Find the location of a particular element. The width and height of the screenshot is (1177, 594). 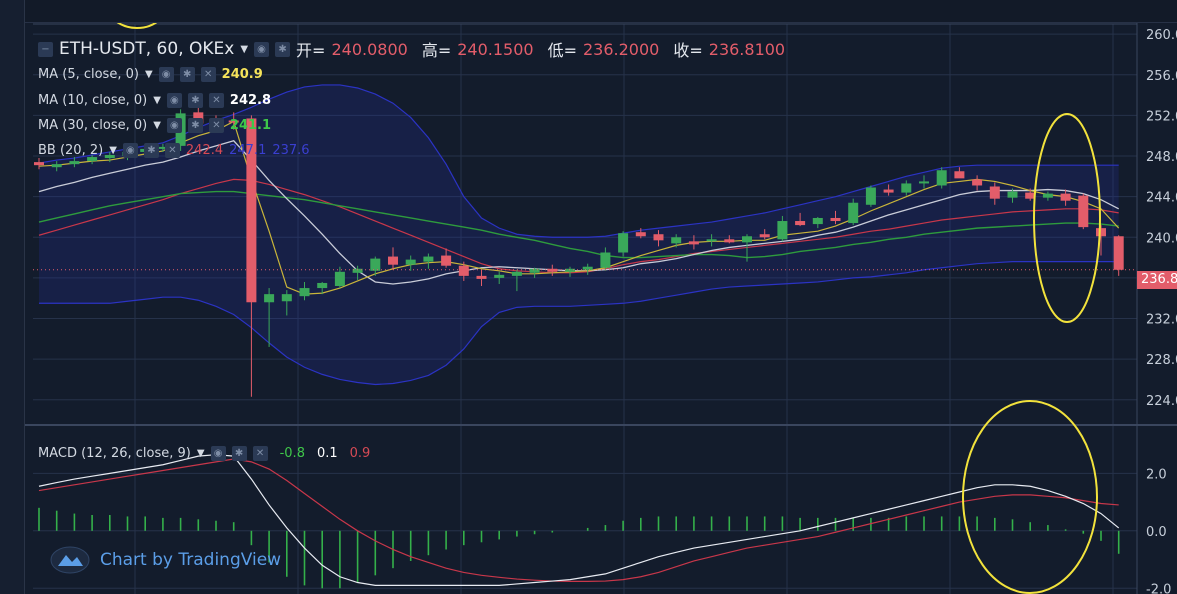

low-label: 低= is located at coordinates (562, 50).